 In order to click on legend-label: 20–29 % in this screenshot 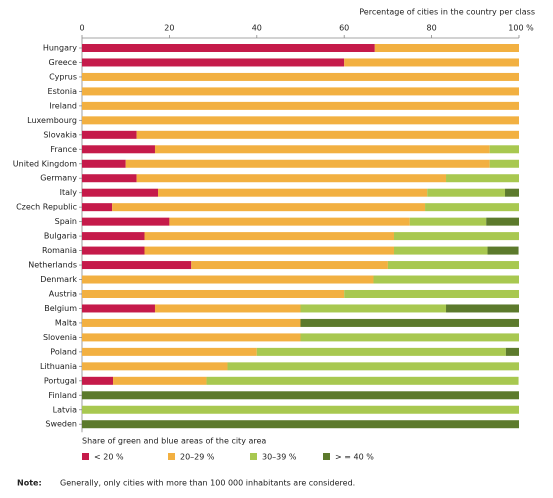, I will do `click(197, 457)`.